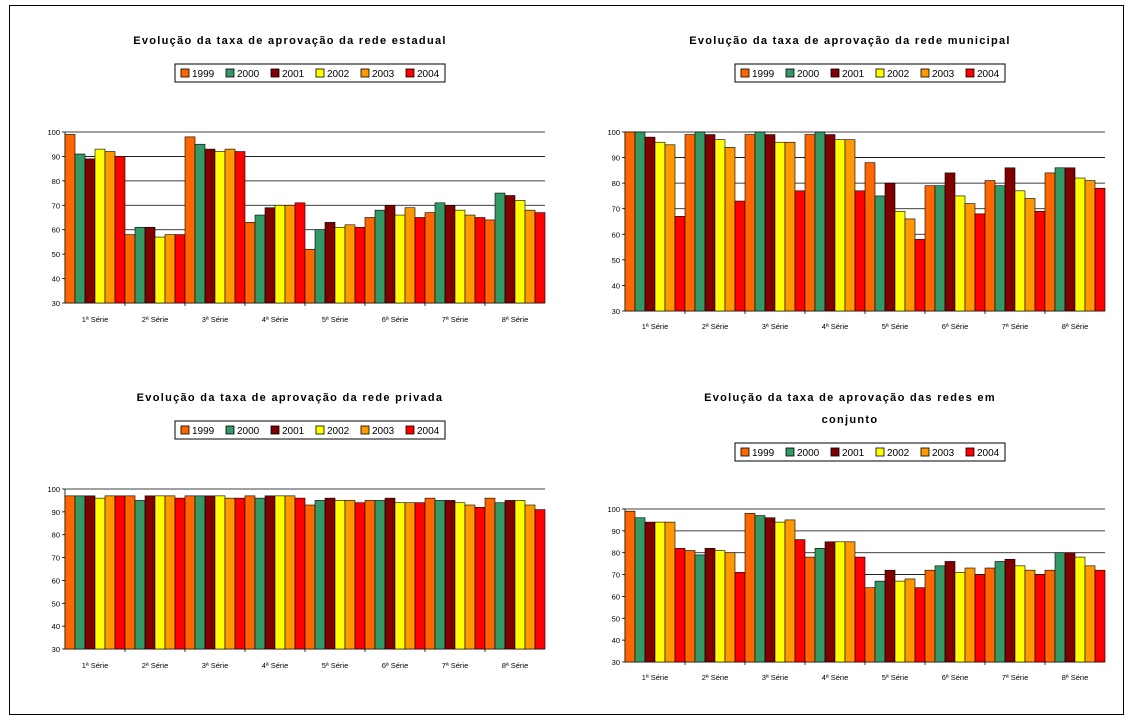 The width and height of the screenshot is (1130, 720). Describe the element at coordinates (490, 261) in the screenshot. I see `bar-1999-cat8` at that location.